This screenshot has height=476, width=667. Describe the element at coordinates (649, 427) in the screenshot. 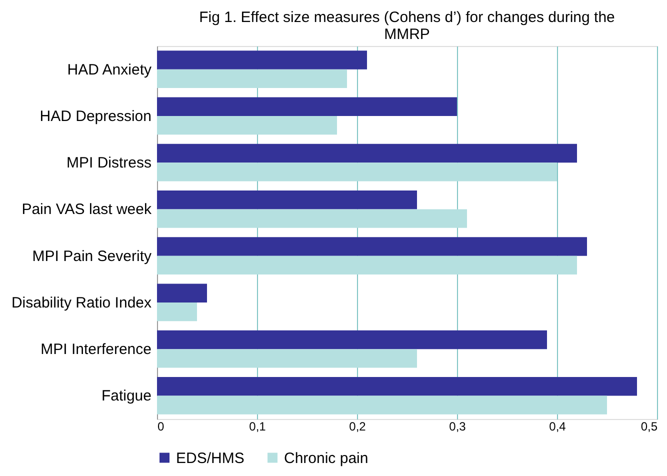

I see `x-tick-label: 0,5` at that location.